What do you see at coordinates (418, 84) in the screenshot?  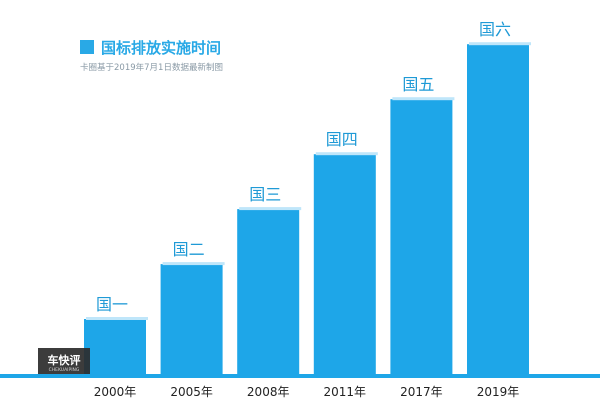 I see `bar-label-5: 国五` at bounding box center [418, 84].